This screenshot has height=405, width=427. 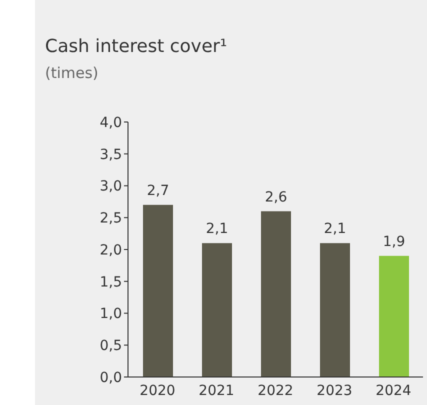 I want to click on data-label: 2,6, so click(x=276, y=197).